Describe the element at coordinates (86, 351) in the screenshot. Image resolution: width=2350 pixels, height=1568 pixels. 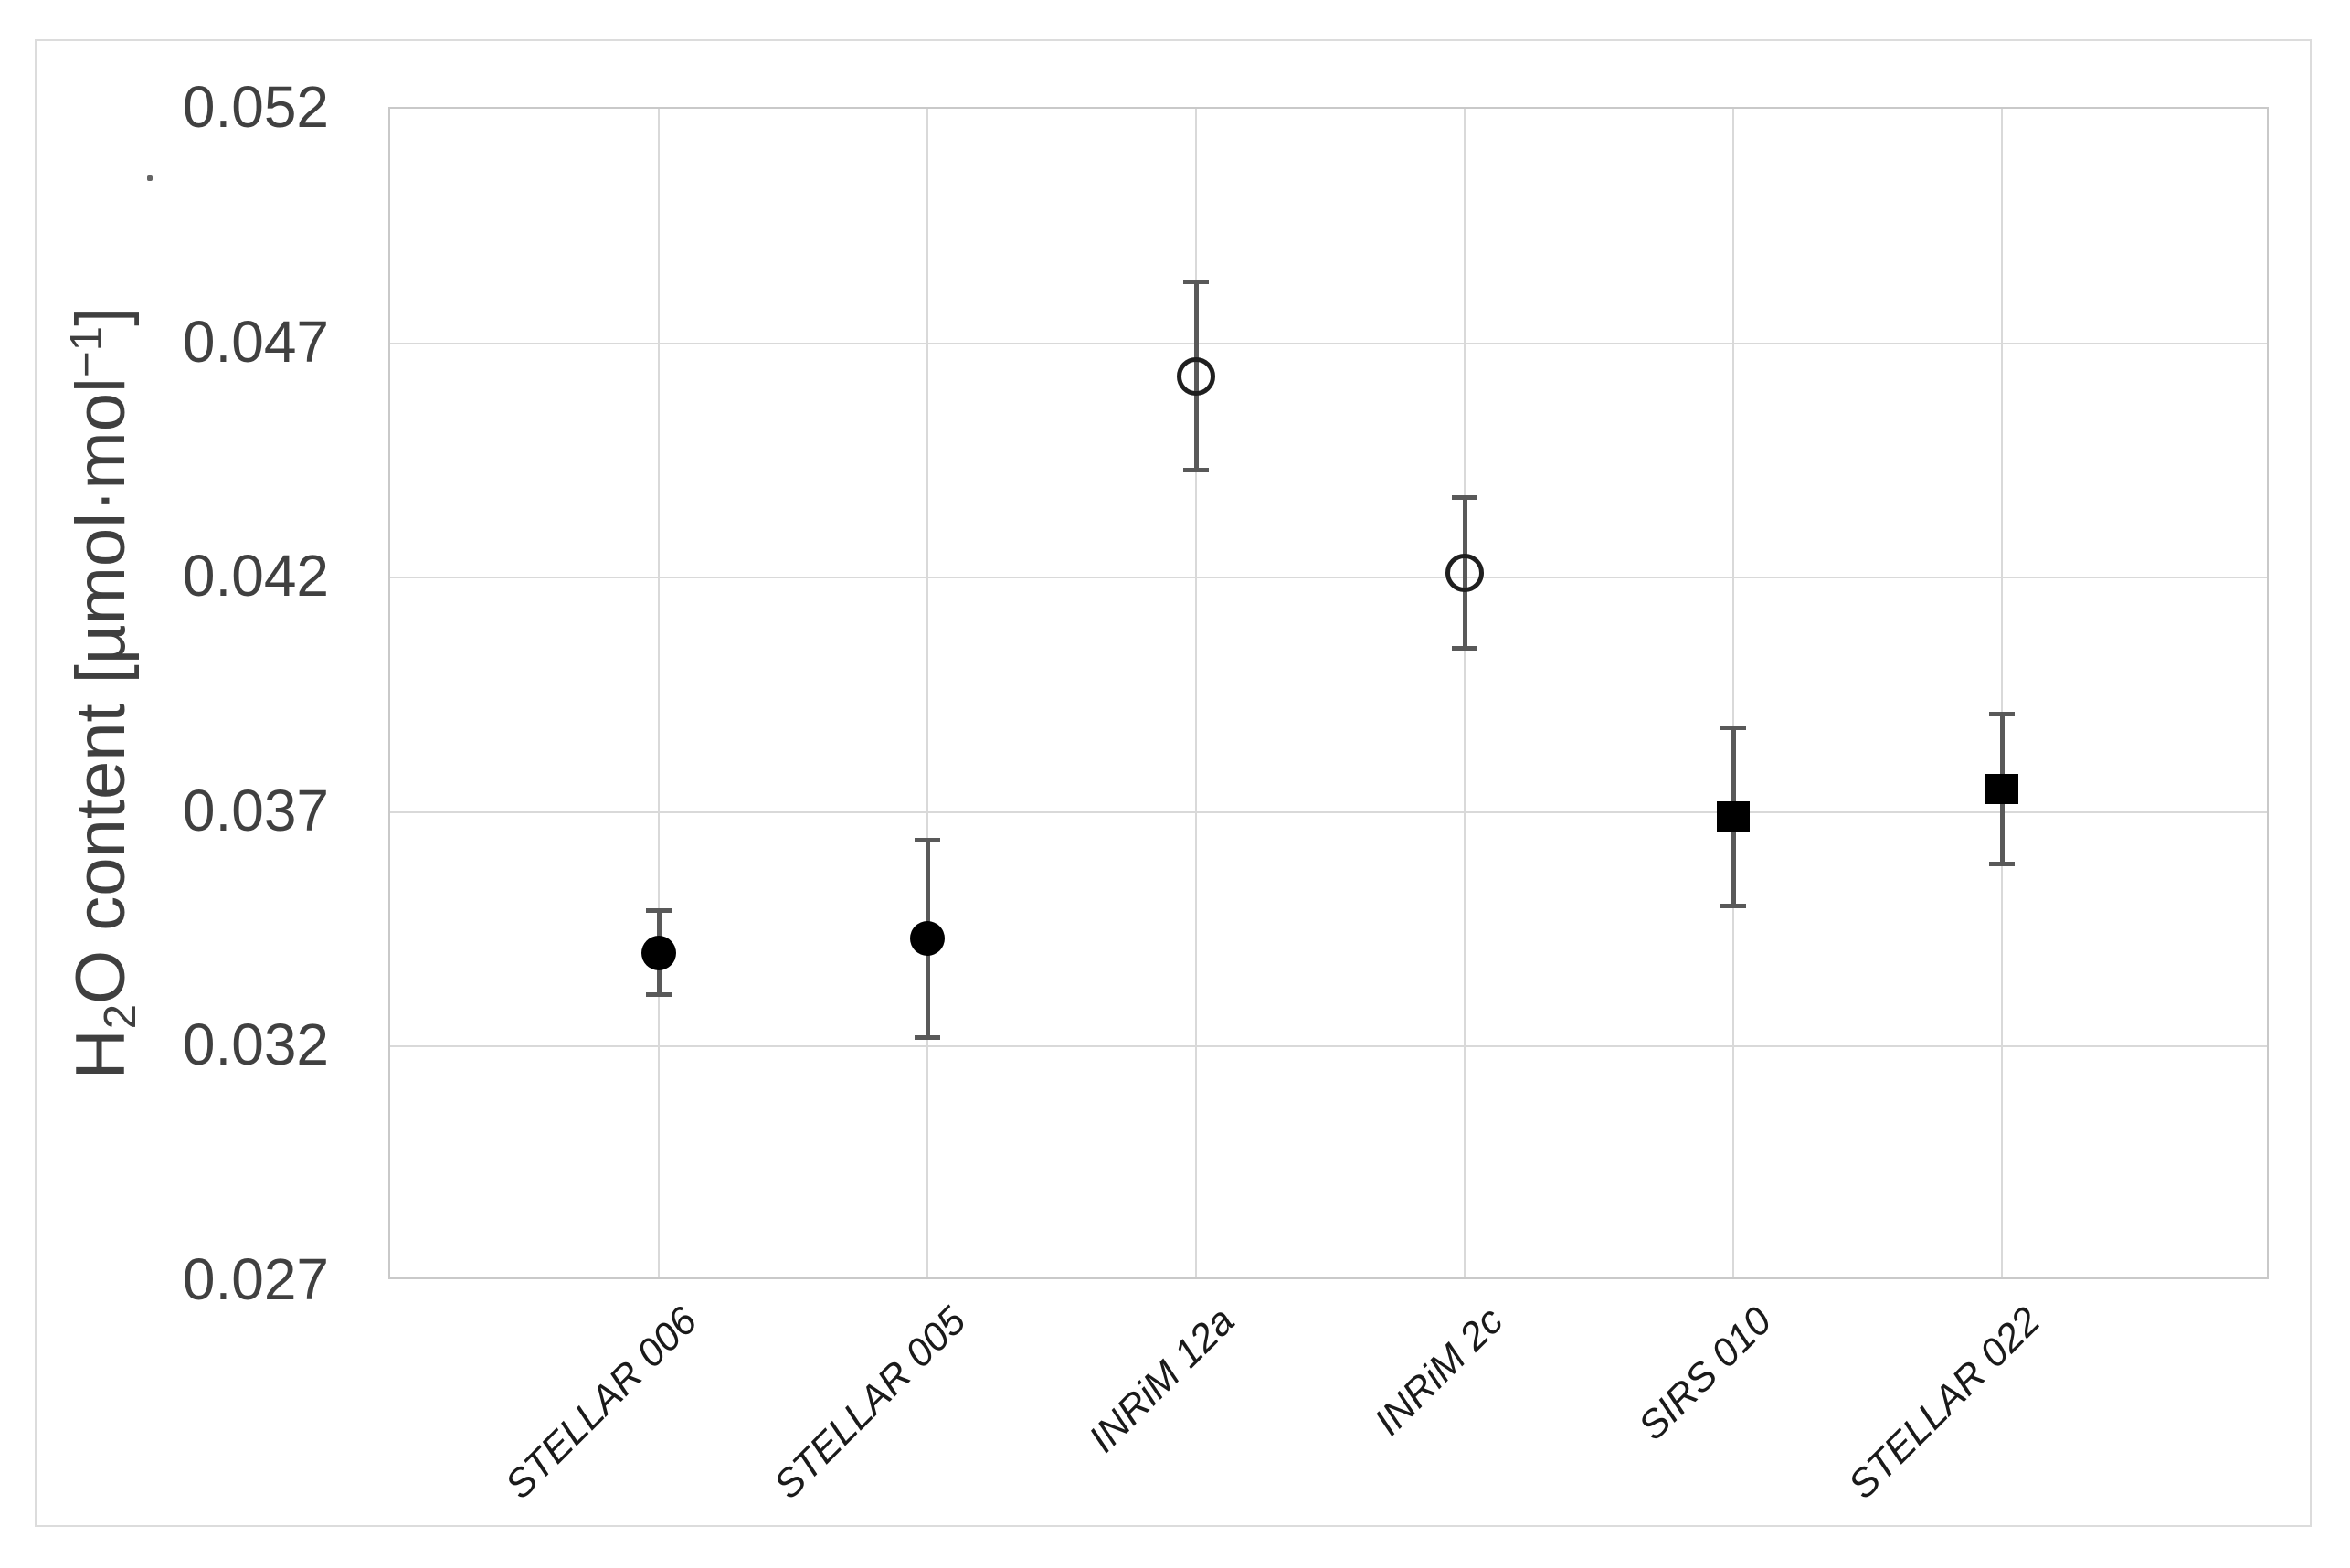
I see `y-title-superscript: −1` at that location.